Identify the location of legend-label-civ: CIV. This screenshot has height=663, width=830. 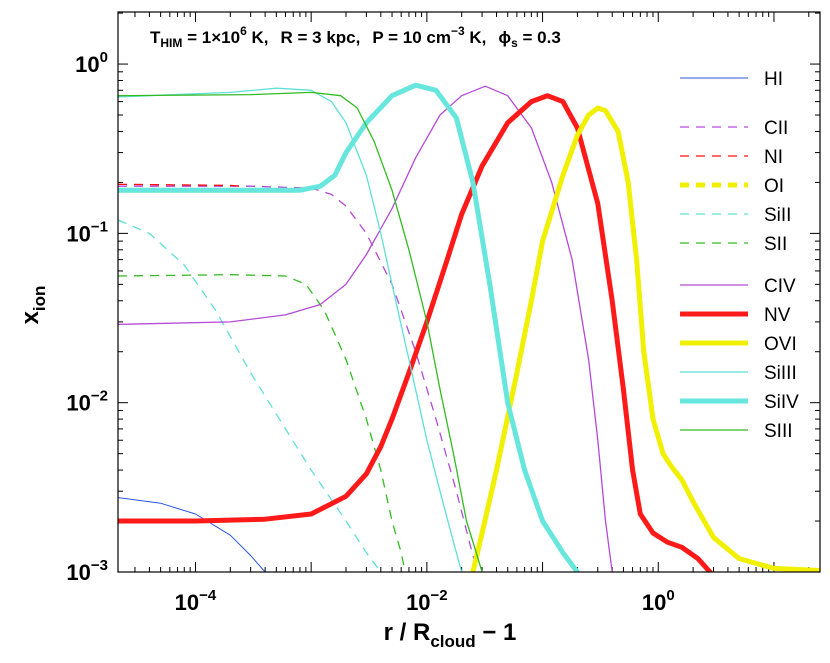
(780, 286).